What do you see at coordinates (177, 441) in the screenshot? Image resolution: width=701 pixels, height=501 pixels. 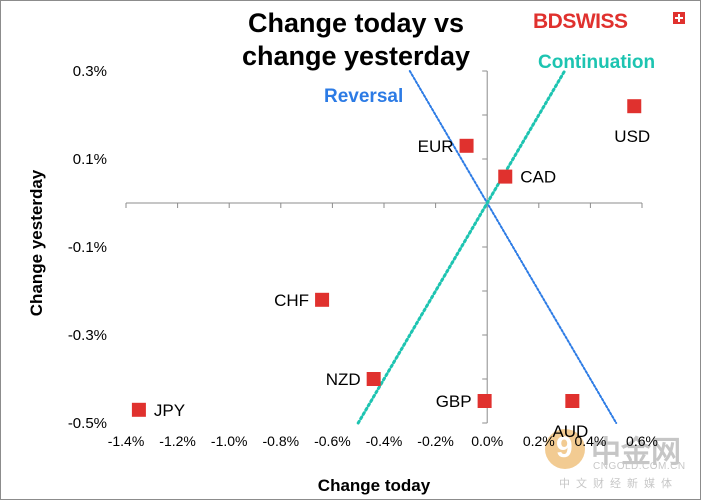 I see `x-tick-label: -1.2%` at bounding box center [177, 441].